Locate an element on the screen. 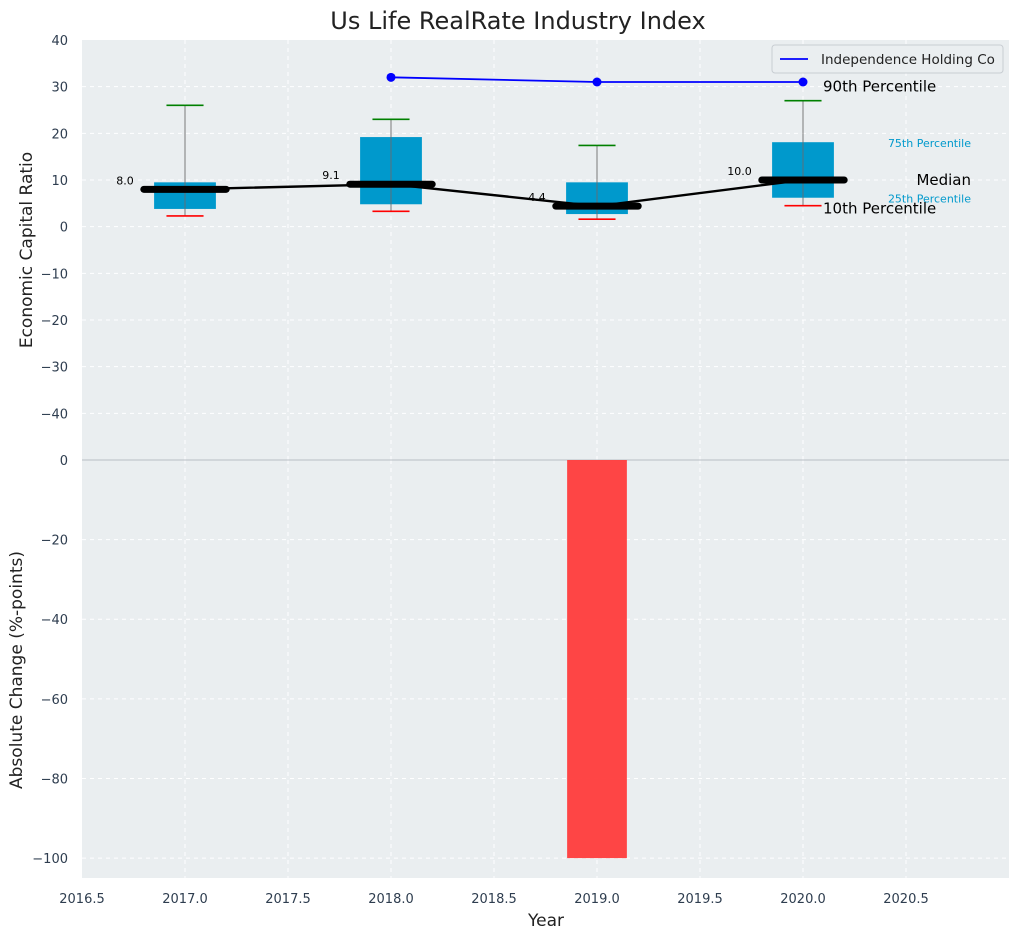 The height and width of the screenshot is (940, 1021). bottom-y-ticks: 0 −20 −40 −60 −80 −100 is located at coordinates (50, 660).